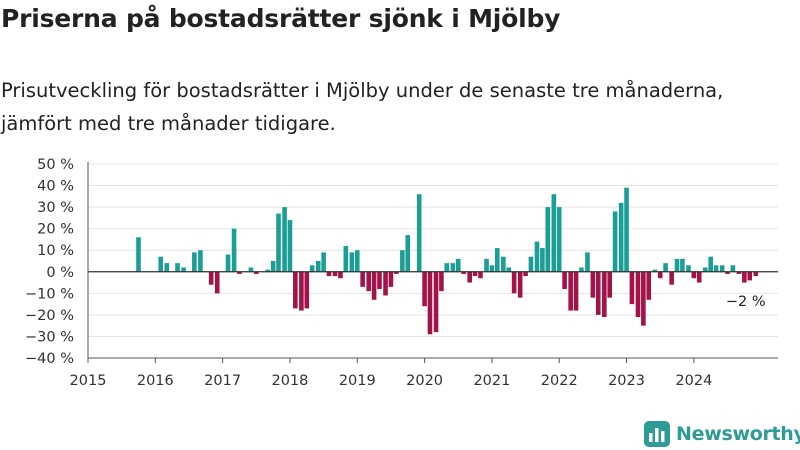 The width and height of the screenshot is (800, 450). Describe the element at coordinates (55, 230) in the screenshot. I see `y-tick-label: 20 %` at that location.